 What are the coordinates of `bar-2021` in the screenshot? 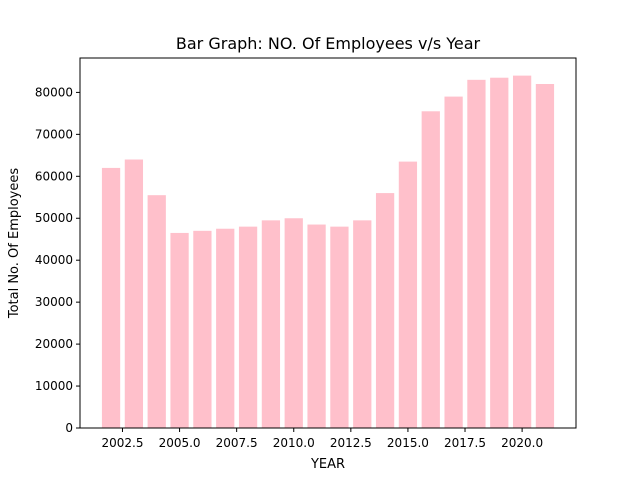 It's located at (545, 256).